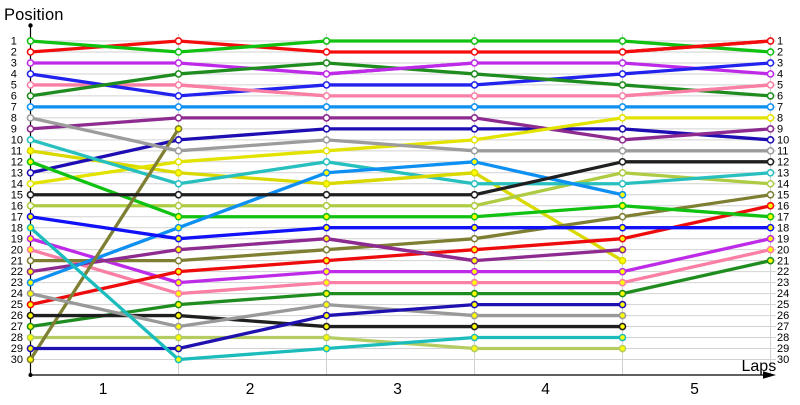  I want to click on svg-text: Position, so click(34, 15).